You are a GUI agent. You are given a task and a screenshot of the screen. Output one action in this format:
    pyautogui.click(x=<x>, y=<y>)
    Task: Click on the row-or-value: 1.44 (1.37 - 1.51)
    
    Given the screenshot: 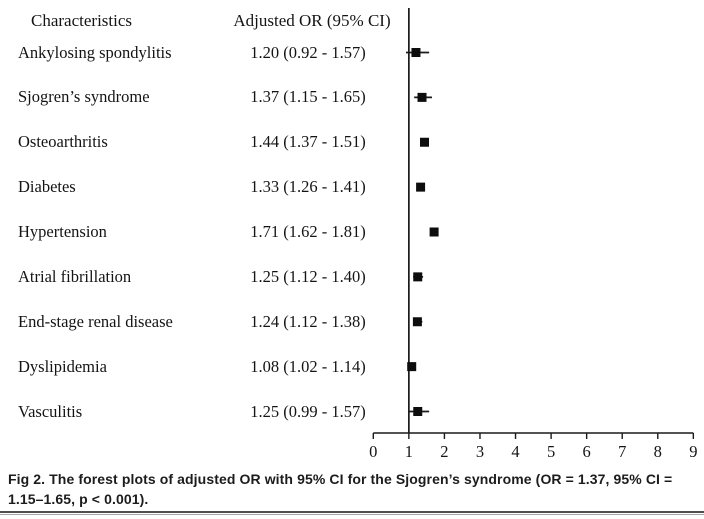 What is the action you would take?
    pyautogui.click(x=308, y=142)
    